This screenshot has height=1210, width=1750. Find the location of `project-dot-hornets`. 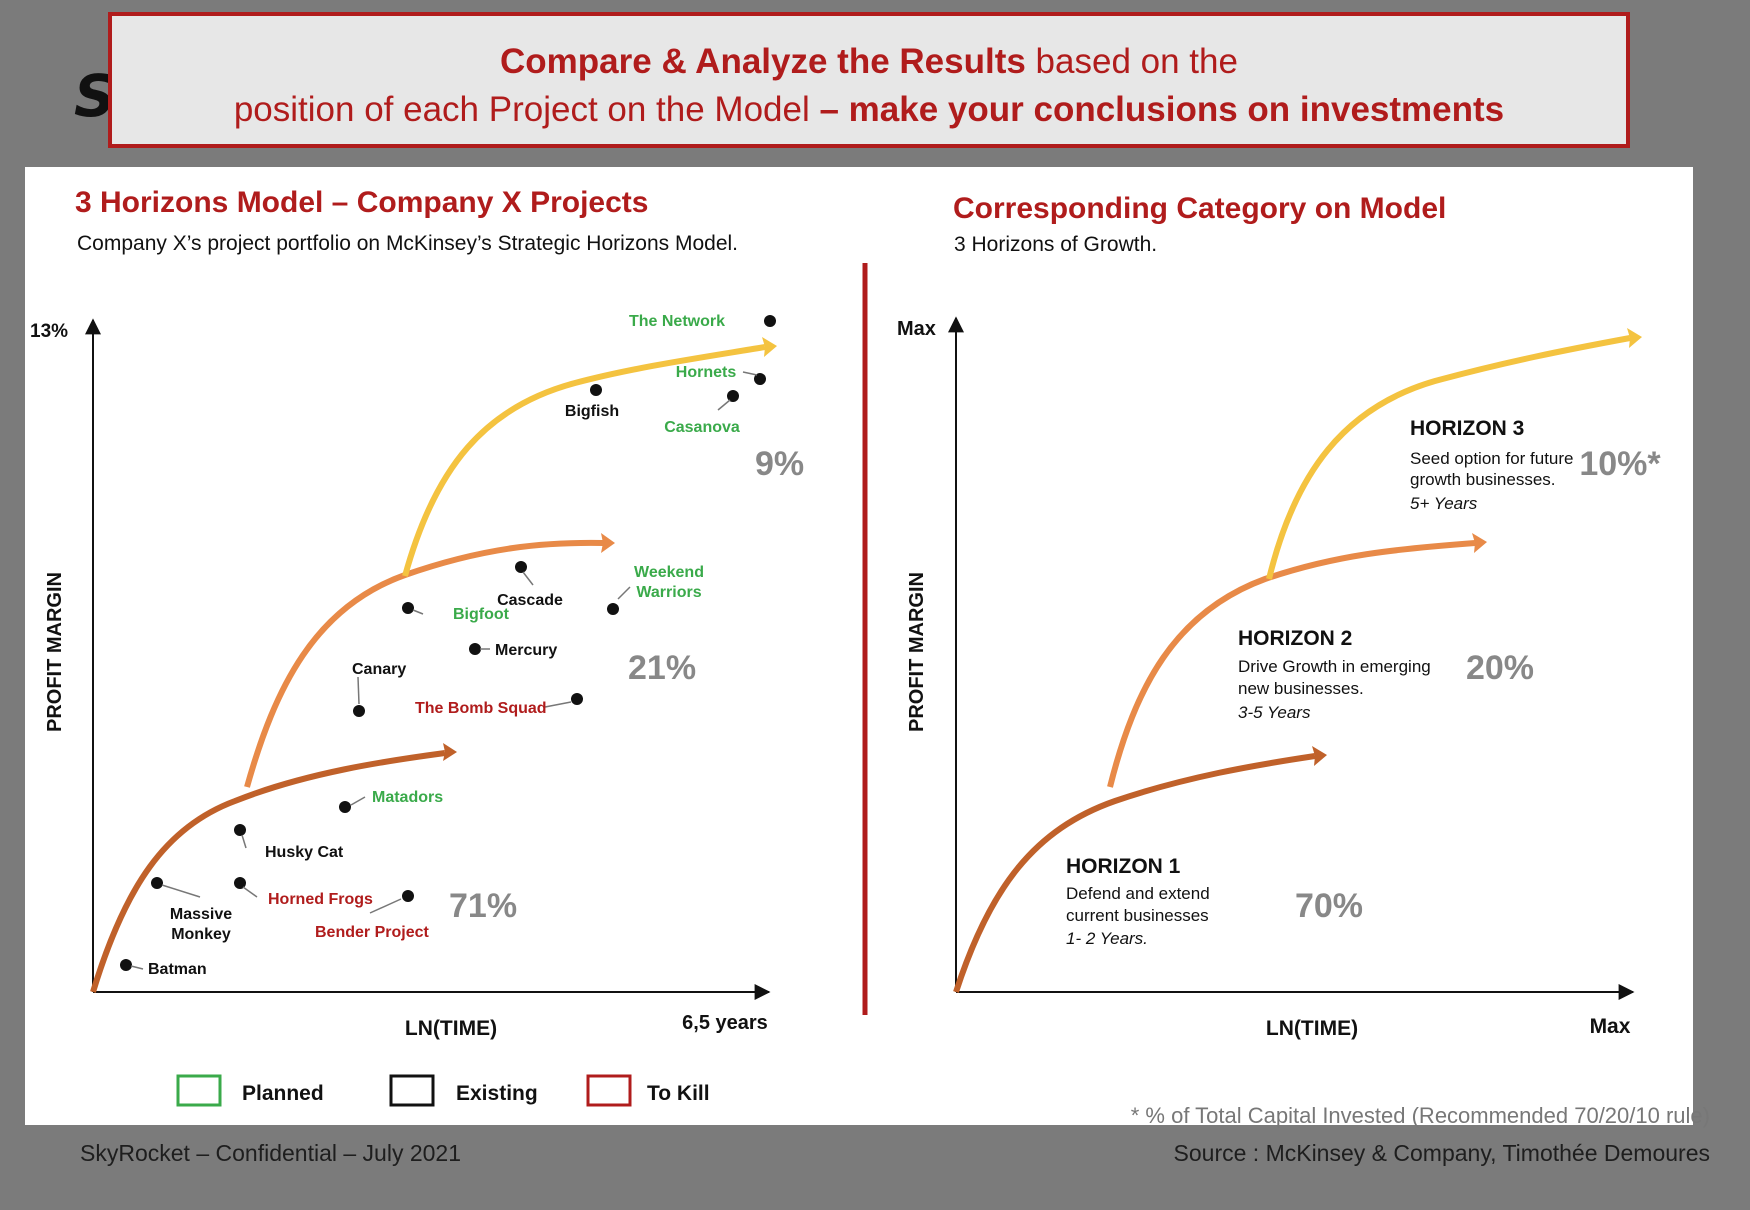

project-dot-hornets is located at coordinates (760, 379).